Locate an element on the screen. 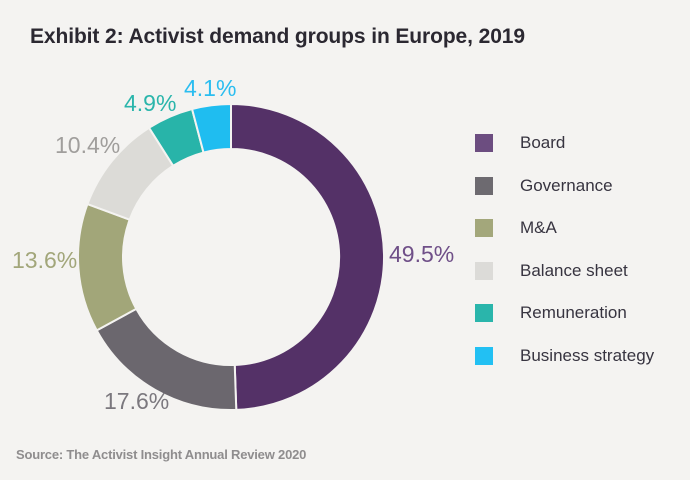 The height and width of the screenshot is (480, 690). legend-item-business-strategy: Business strategy is located at coordinates (565, 355).